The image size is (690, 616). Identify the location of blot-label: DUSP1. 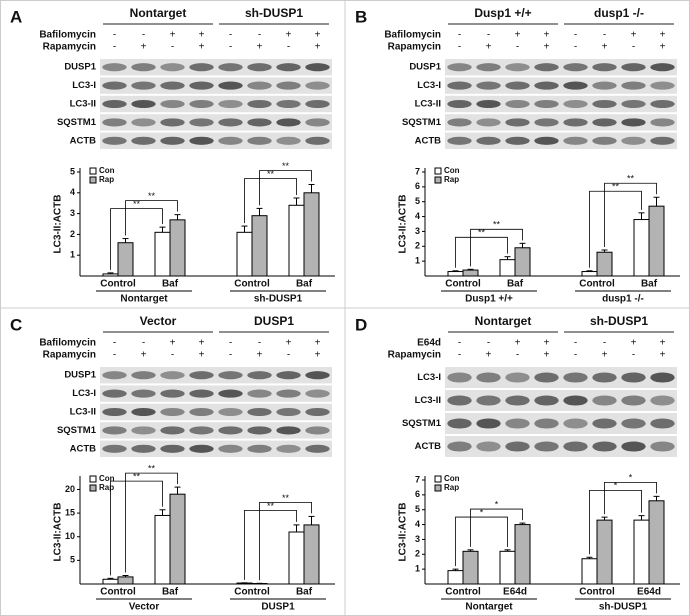
(80, 67).